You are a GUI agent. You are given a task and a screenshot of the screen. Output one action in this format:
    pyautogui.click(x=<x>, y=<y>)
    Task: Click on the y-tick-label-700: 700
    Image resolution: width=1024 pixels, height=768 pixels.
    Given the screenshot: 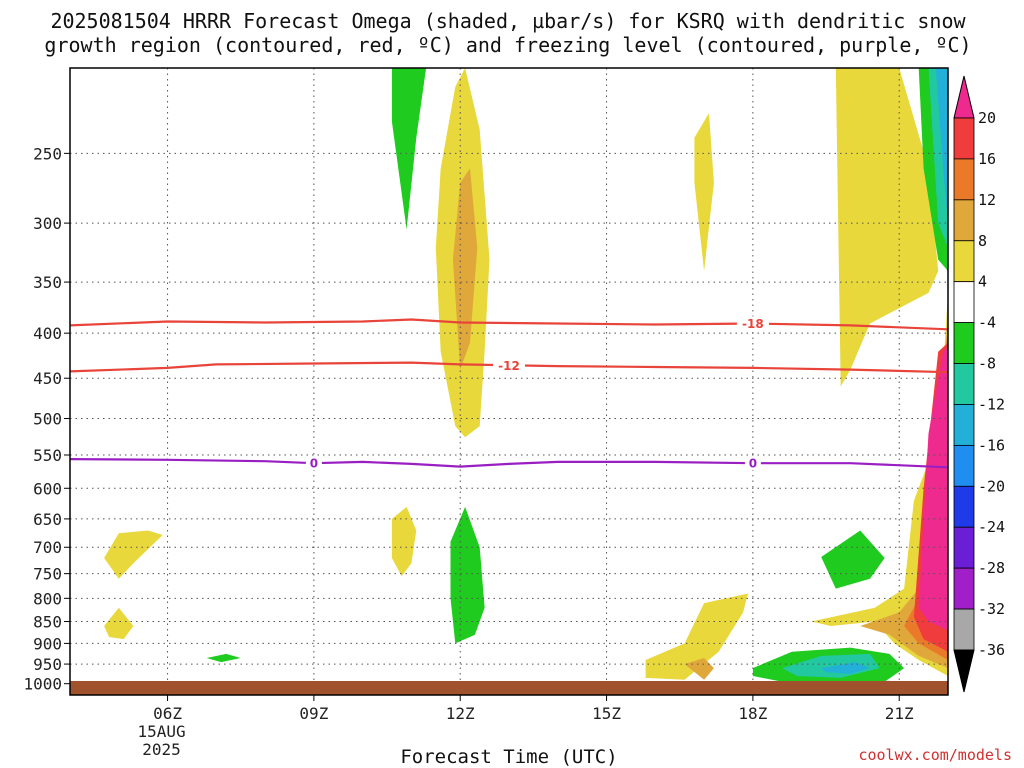 What is the action you would take?
    pyautogui.click(x=47, y=547)
    